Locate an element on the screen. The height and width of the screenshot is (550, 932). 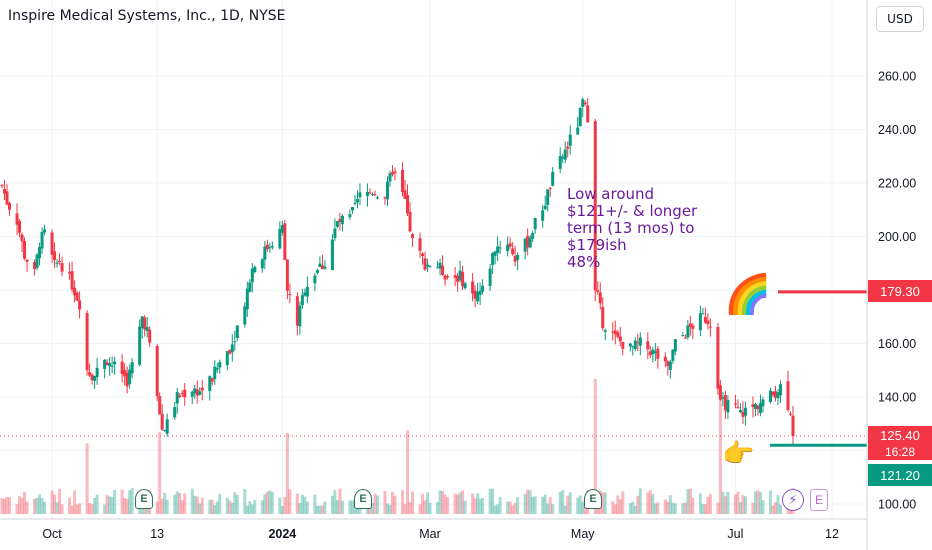
time-axis: Oct 13 2024 Mar May Jul 12 is located at coordinates (440, 534).